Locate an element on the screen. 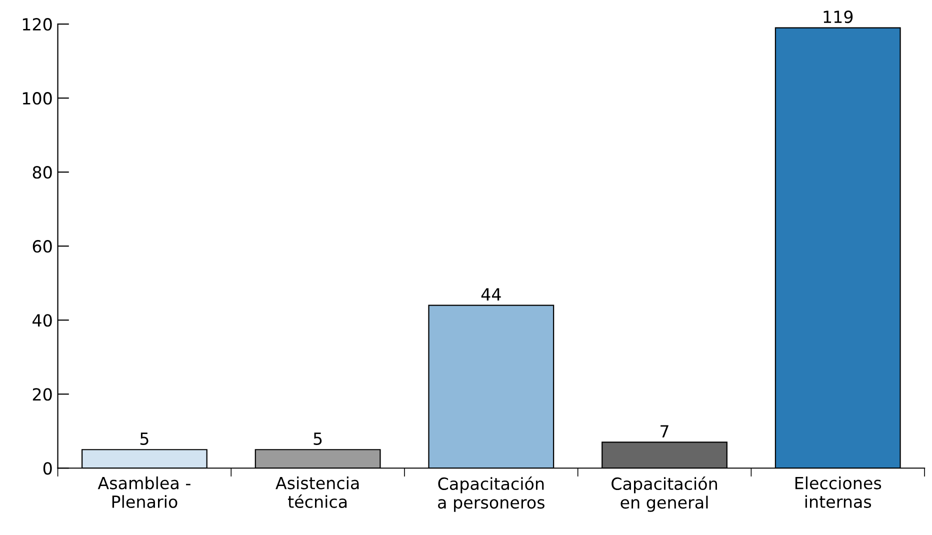 The height and width of the screenshot is (535, 932). y-tick-label: 20 is located at coordinates (42, 394).